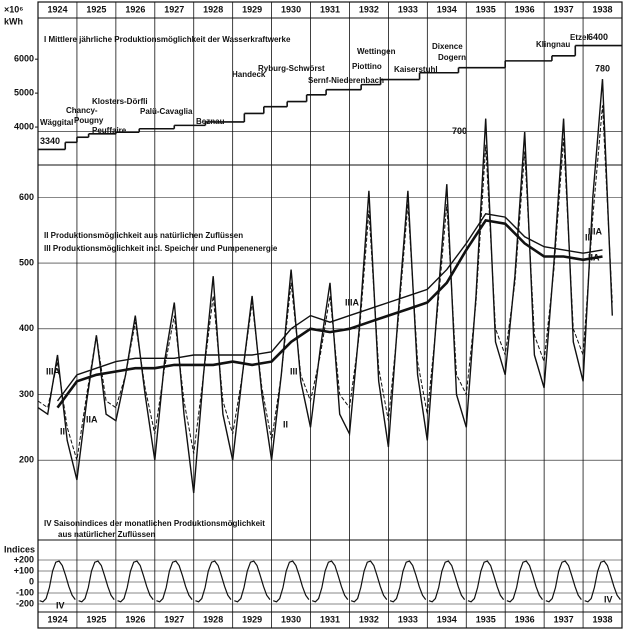  Describe the element at coordinates (26, 394) in the screenshot. I see `y-tick-label: 300` at that location.